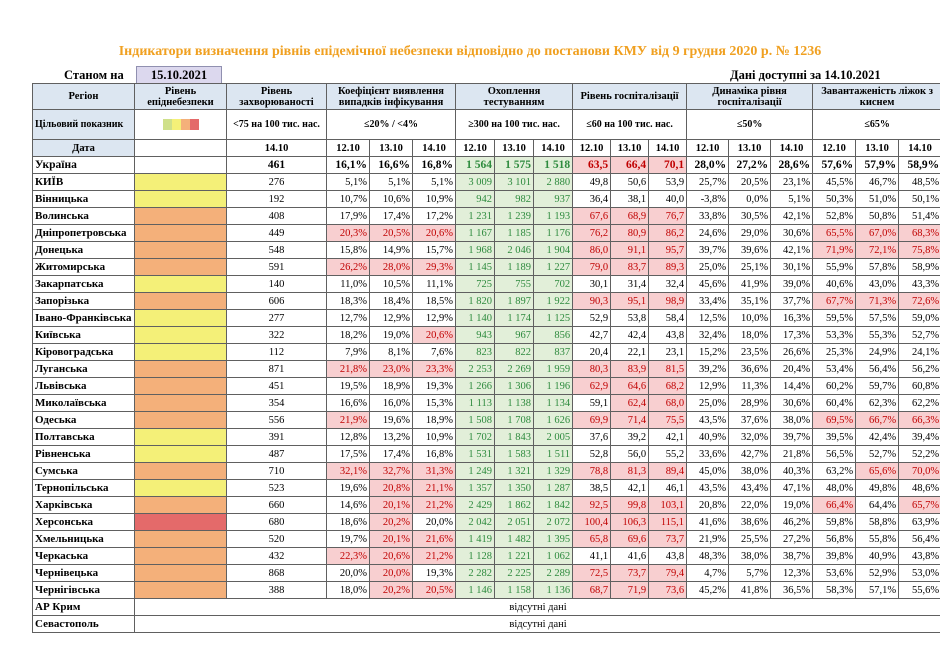 The image size is (940, 655). I want to click on header-incidence: Рівень захворюваності, so click(276, 96).